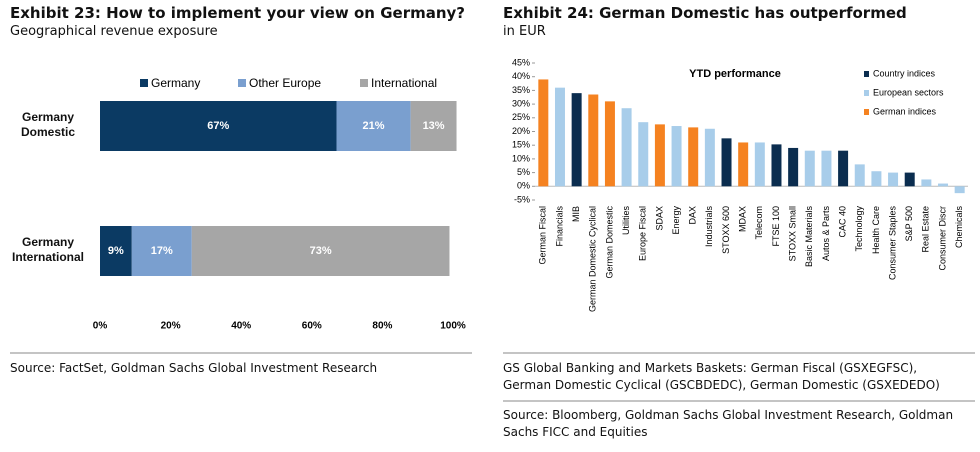 This screenshot has width=980, height=452. Describe the element at coordinates (904, 73) in the screenshot. I see `legend-label: Country indices` at that location.